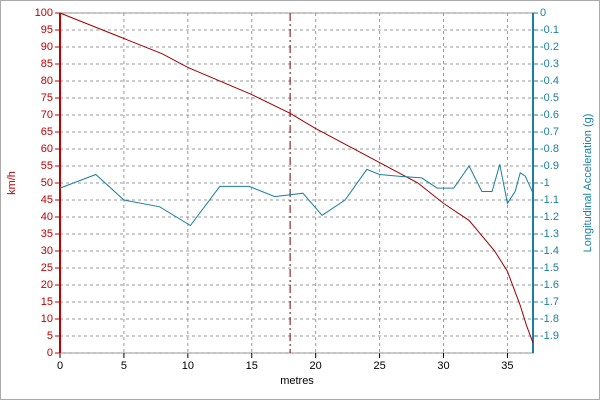 The width and height of the screenshot is (600, 400). What do you see at coordinates (47, 64) in the screenshot?
I see `y-tick-label: 85` at bounding box center [47, 64].